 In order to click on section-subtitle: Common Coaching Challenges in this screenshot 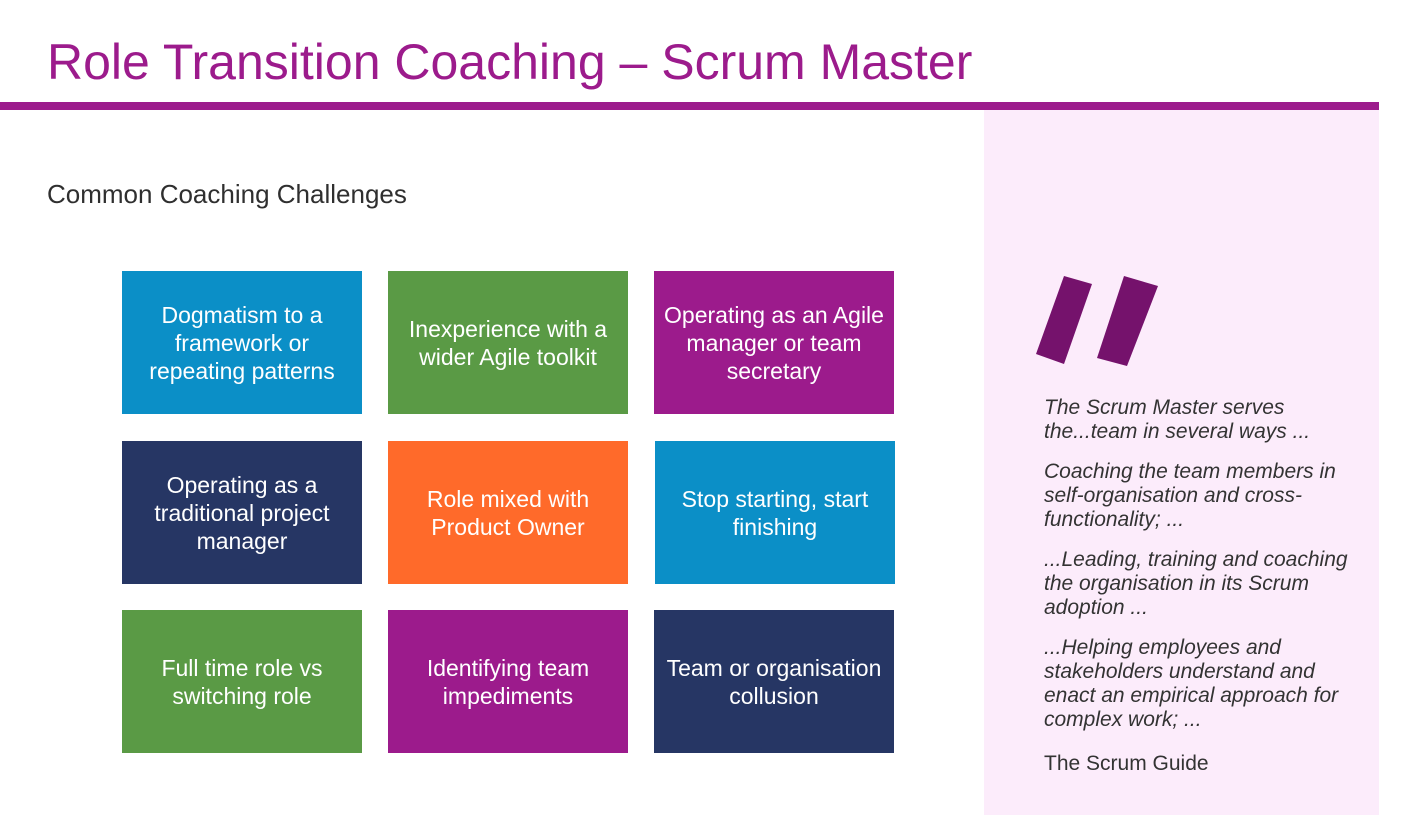, I will do `click(227, 194)`.